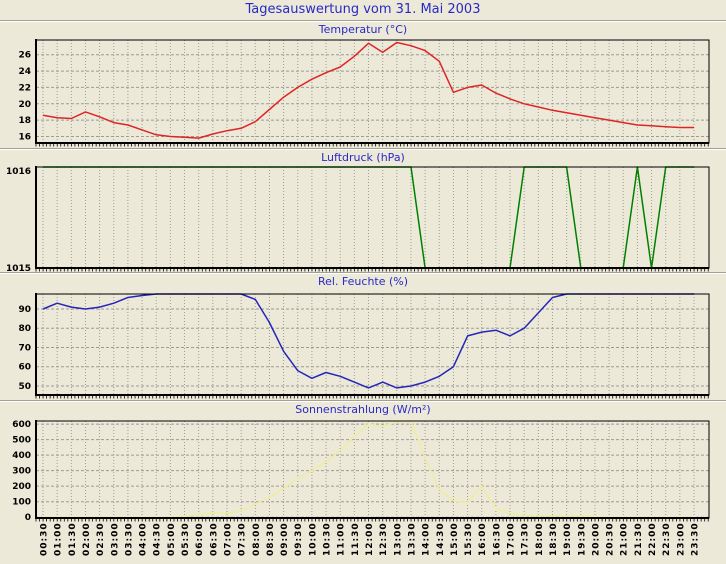 Image resolution: width=726 pixels, height=564 pixels. What do you see at coordinates (186, 539) in the screenshot?
I see `svg-text: 05:30` at bounding box center [186, 539].